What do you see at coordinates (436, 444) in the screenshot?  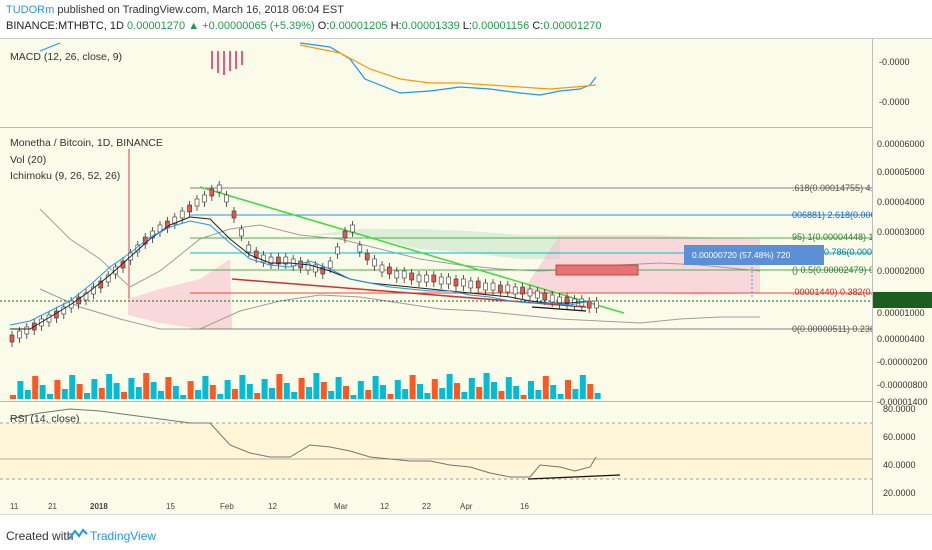 I see `rsi-pane` at bounding box center [436, 444].